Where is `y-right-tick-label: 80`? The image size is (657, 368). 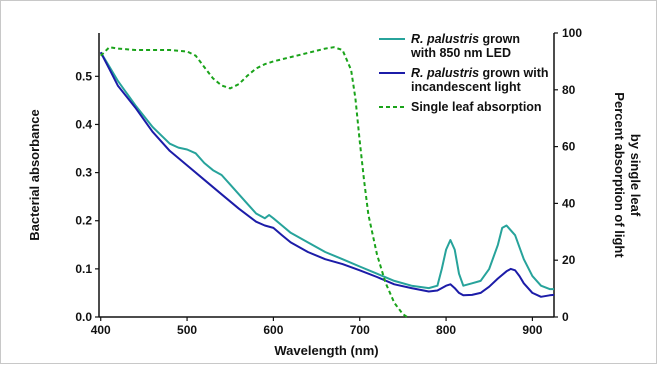 y-right-tick-label: 80 is located at coordinates (569, 90).